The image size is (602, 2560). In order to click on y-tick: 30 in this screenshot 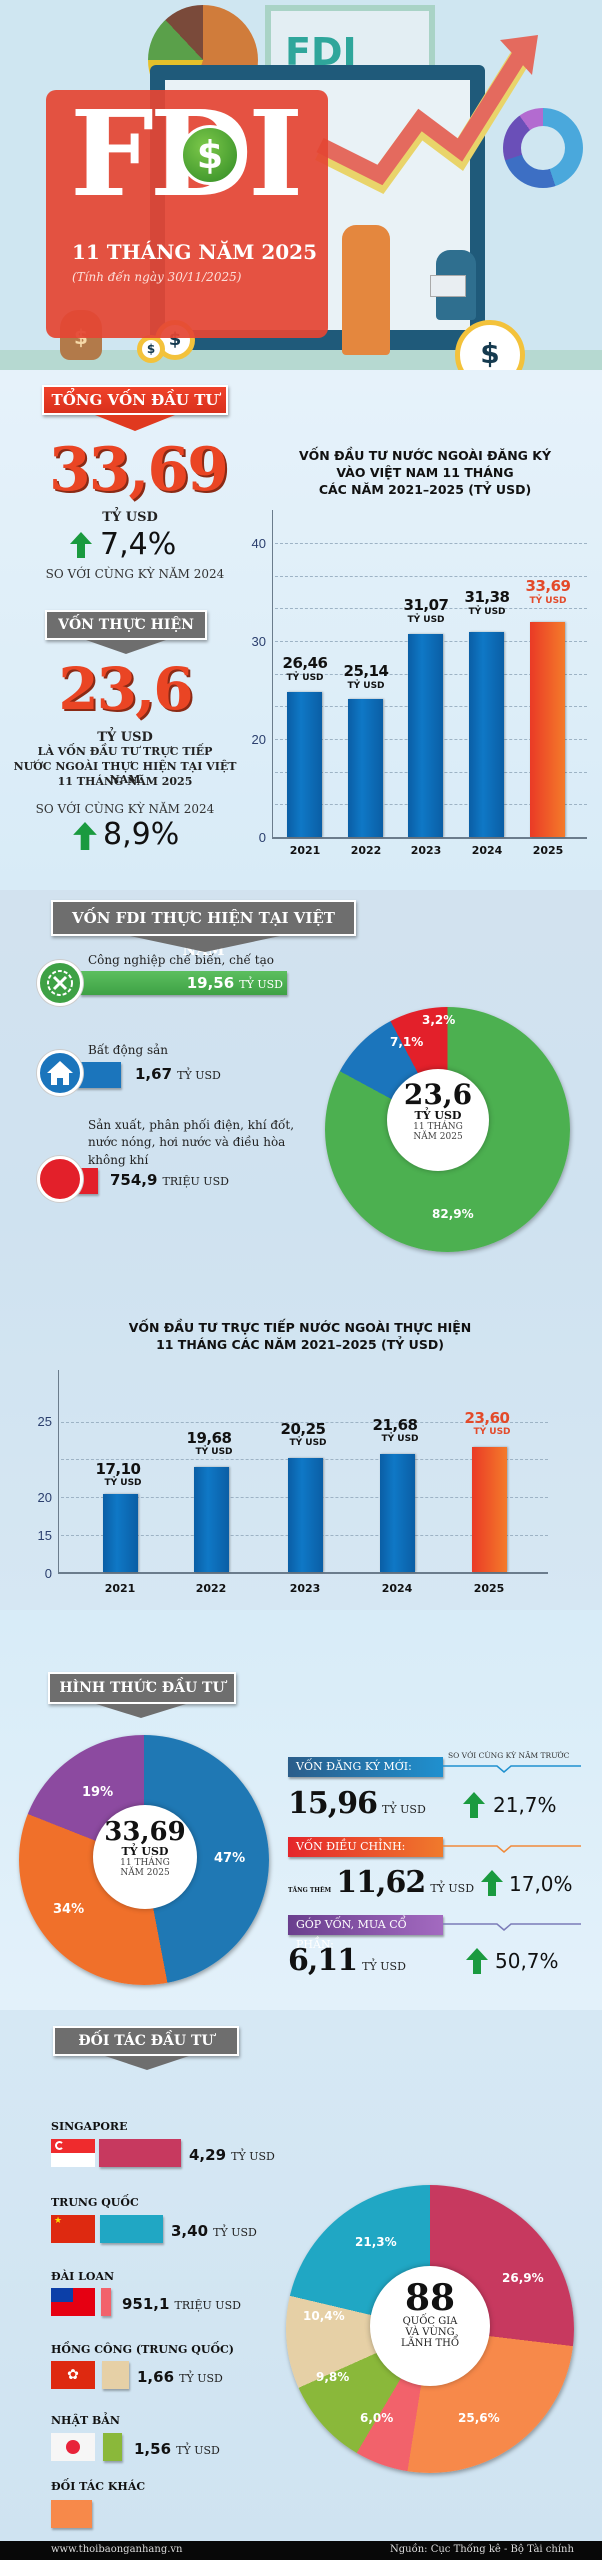, I will do `click(258, 641)`.